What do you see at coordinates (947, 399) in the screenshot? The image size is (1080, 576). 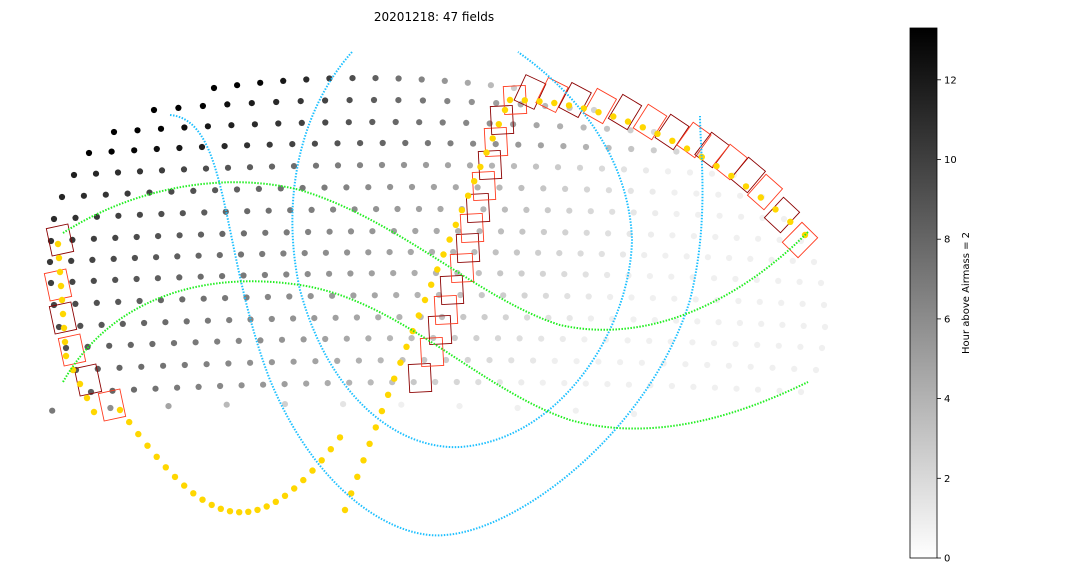 I see `colorbar-tick-label: 4` at bounding box center [947, 399].